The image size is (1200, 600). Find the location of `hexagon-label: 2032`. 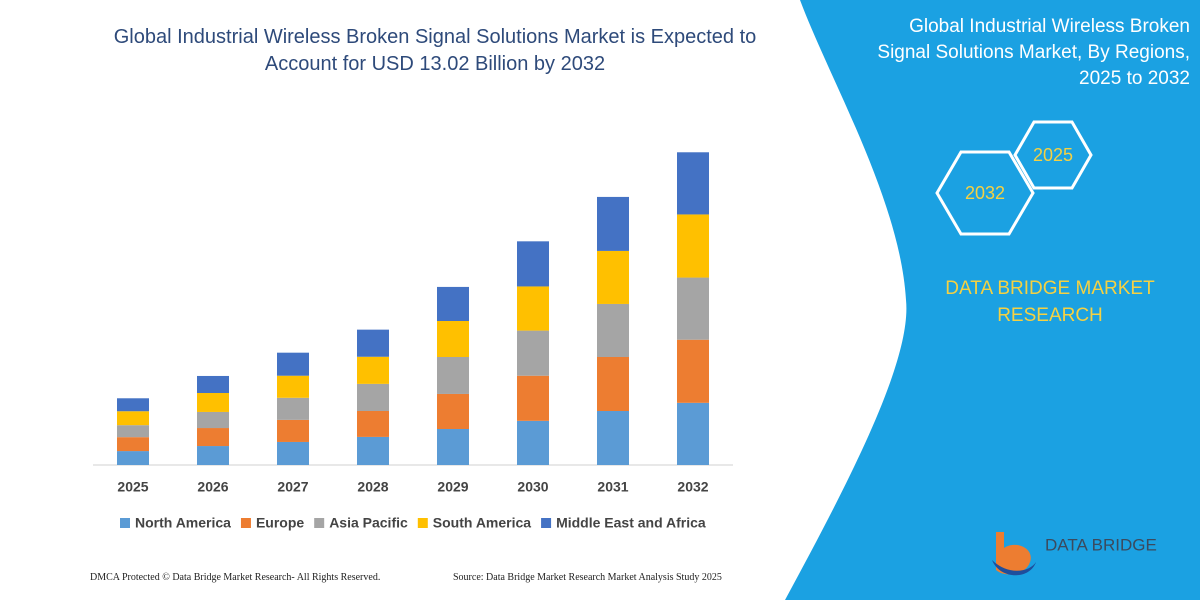

hexagon-label: 2032 is located at coordinates (985, 193).